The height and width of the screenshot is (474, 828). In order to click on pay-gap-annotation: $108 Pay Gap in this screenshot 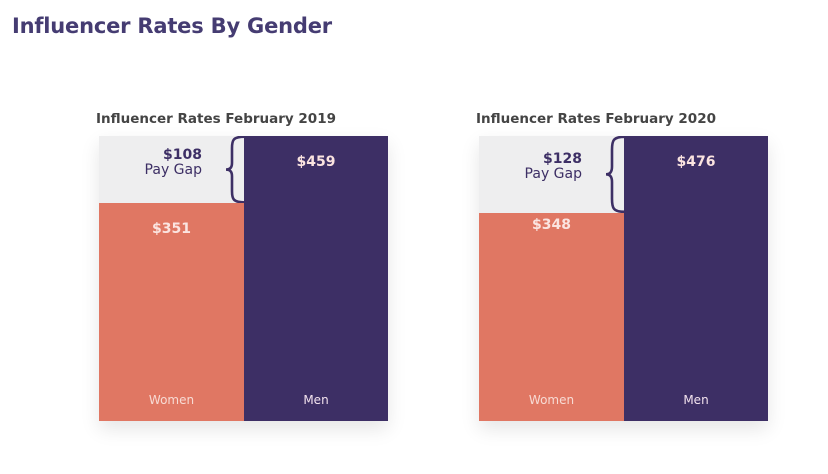, I will do `click(173, 162)`.